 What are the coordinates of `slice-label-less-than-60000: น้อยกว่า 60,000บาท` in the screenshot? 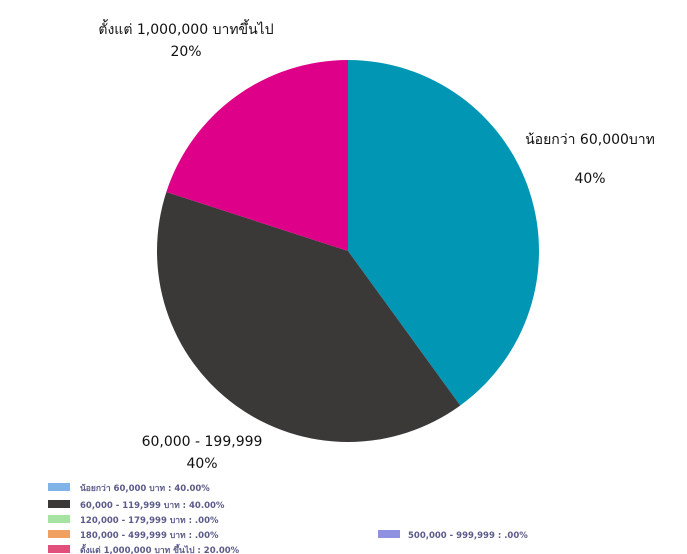 It's located at (590, 140).